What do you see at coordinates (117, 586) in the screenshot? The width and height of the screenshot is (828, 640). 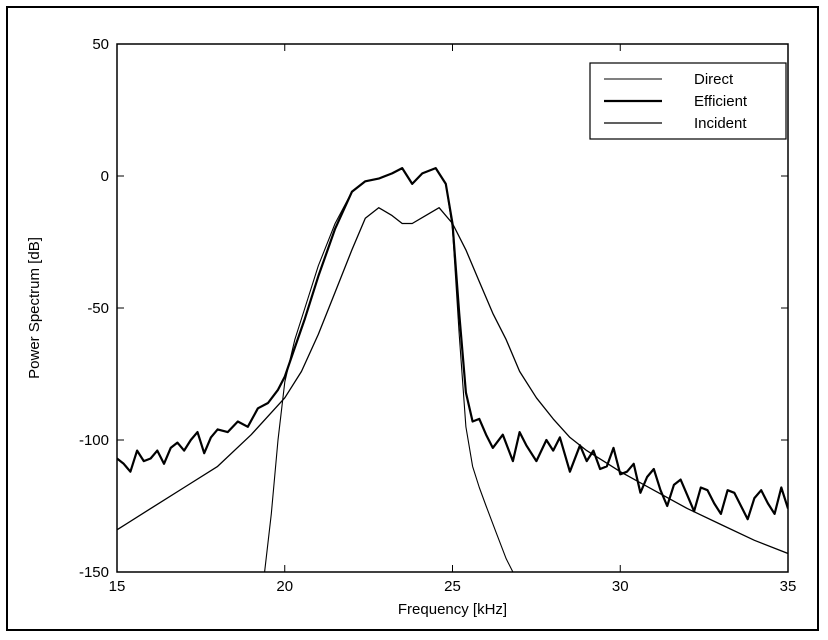 I see `x-tick-label: 15` at bounding box center [117, 586].